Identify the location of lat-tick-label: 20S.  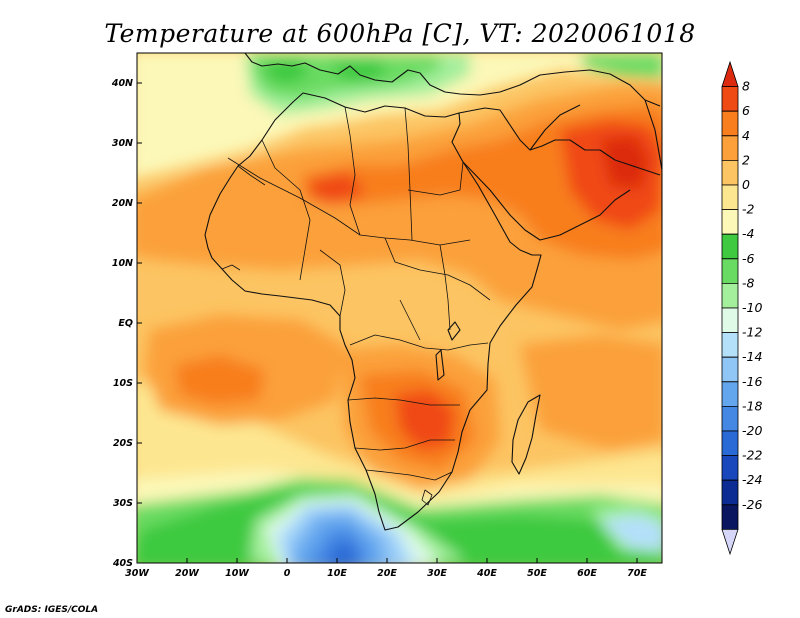
(123, 443).